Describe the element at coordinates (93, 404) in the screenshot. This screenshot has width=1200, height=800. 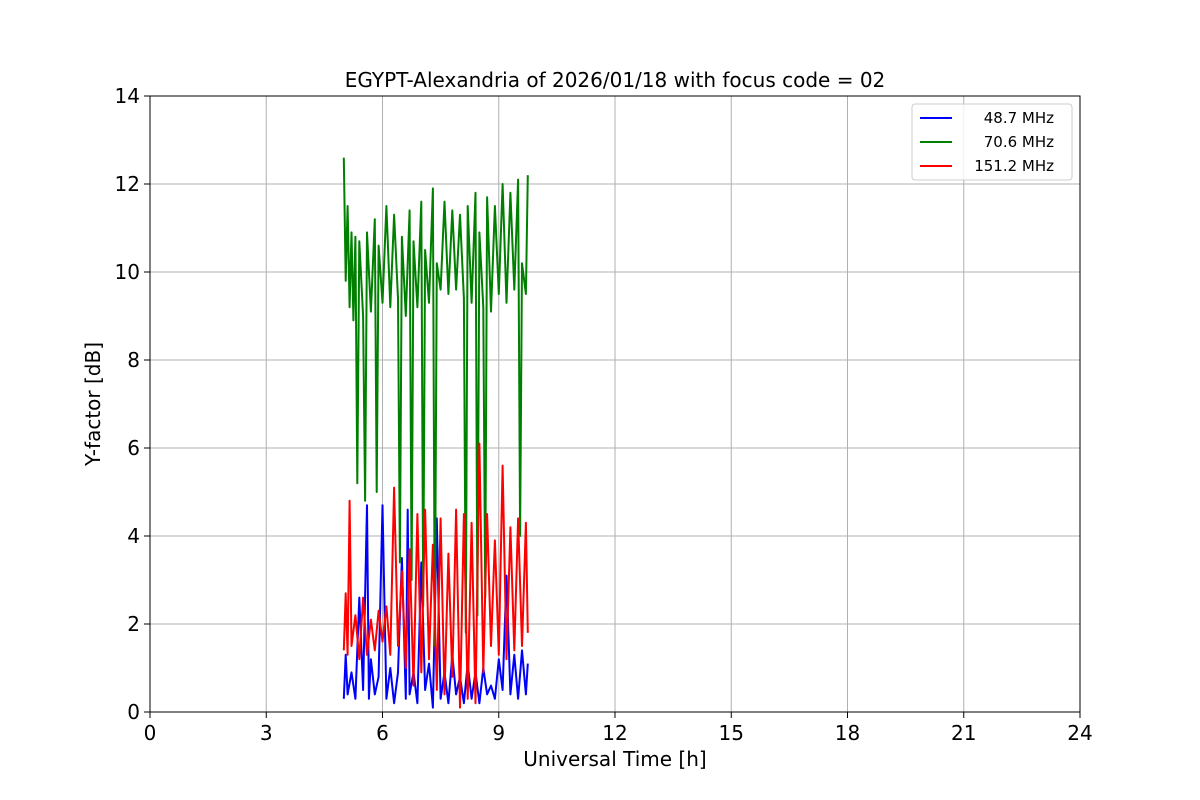
I see `y-axis-label: Y-factor [dB]` at that location.